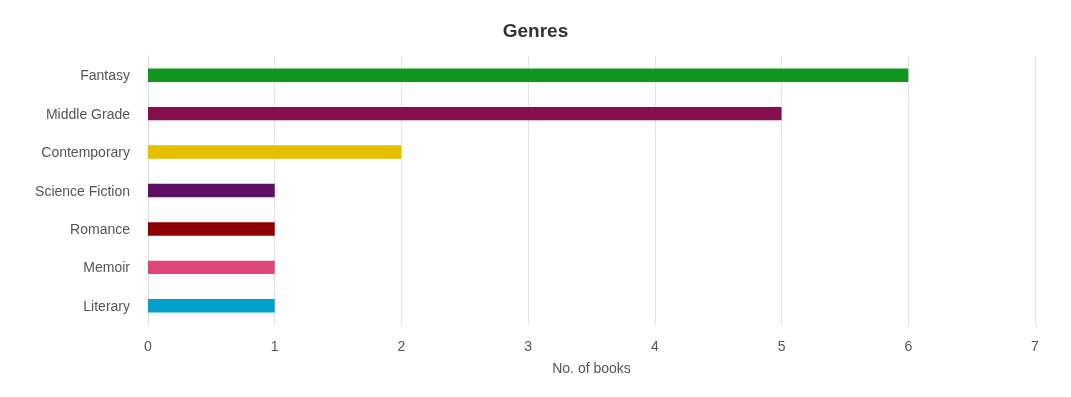 Image resolution: width=1071 pixels, height=397 pixels. What do you see at coordinates (107, 267) in the screenshot?
I see `y-tick-label: Memoir` at bounding box center [107, 267].